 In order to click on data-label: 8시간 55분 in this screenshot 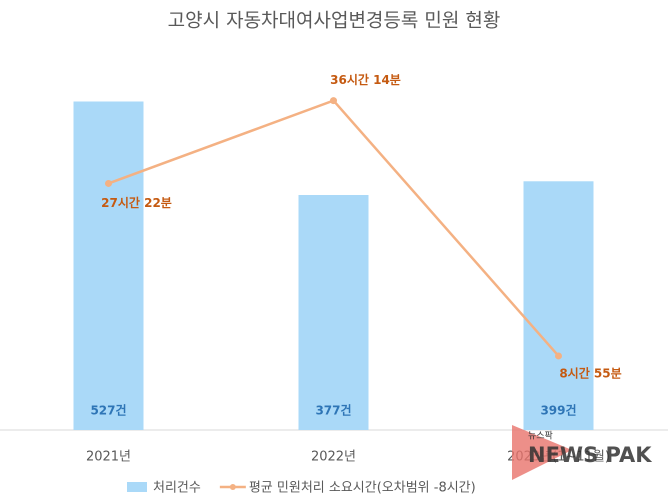, I will do `click(590, 372)`.